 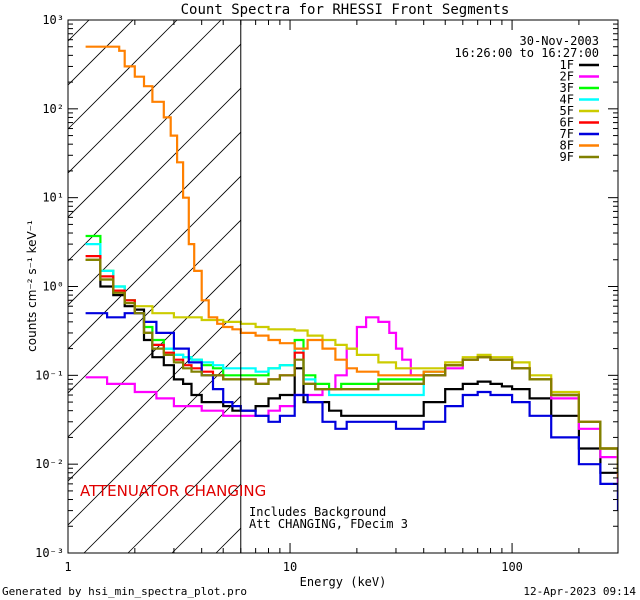 What do you see at coordinates (579, 591) in the screenshot?
I see `timestamp-footer: 12-Apr-2023 09:14` at bounding box center [579, 591].